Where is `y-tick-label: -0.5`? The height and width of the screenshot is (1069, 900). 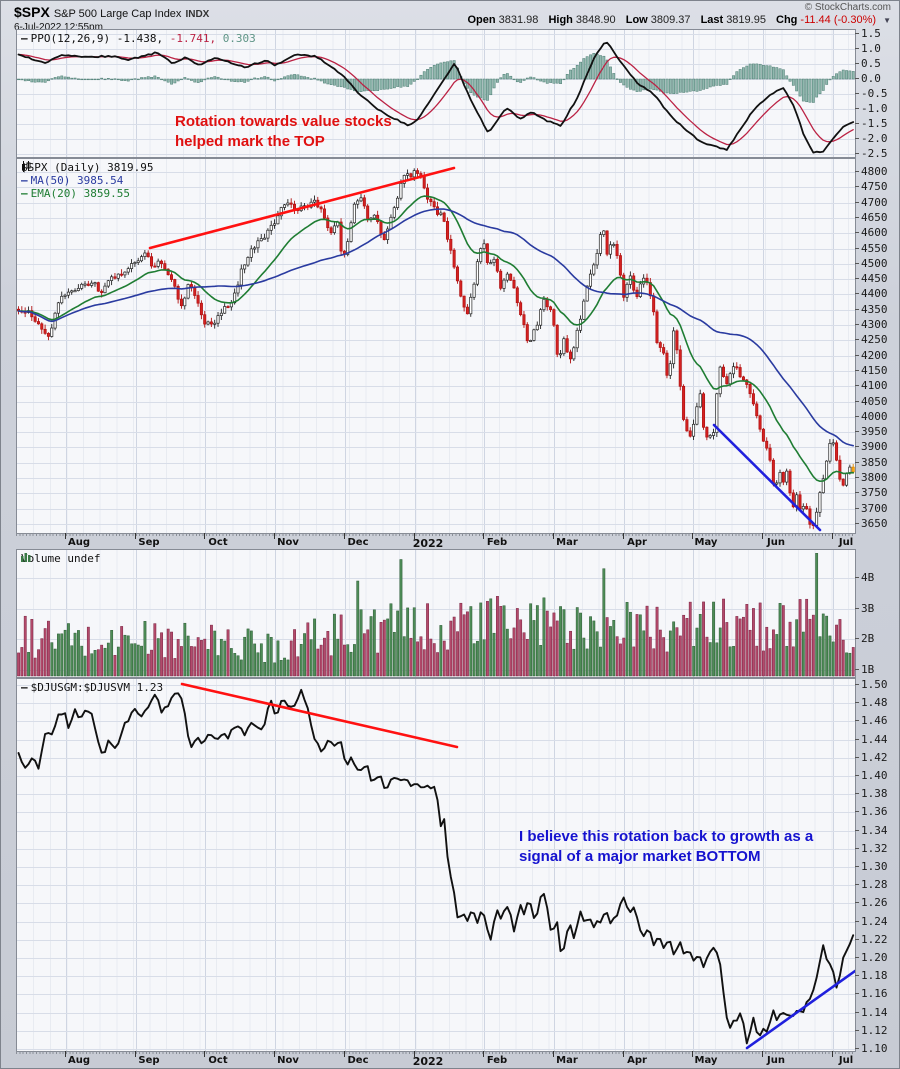 y-tick-label: -0.5 is located at coordinates (874, 93).